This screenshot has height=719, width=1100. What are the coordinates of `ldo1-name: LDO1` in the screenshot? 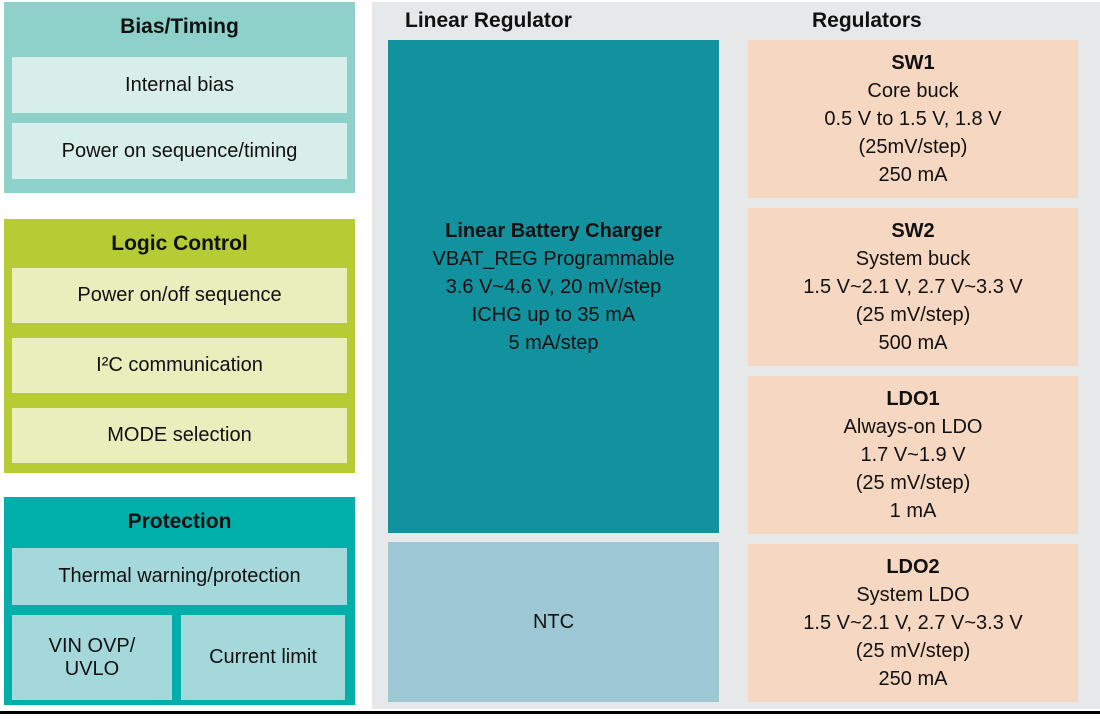 It's located at (913, 399).